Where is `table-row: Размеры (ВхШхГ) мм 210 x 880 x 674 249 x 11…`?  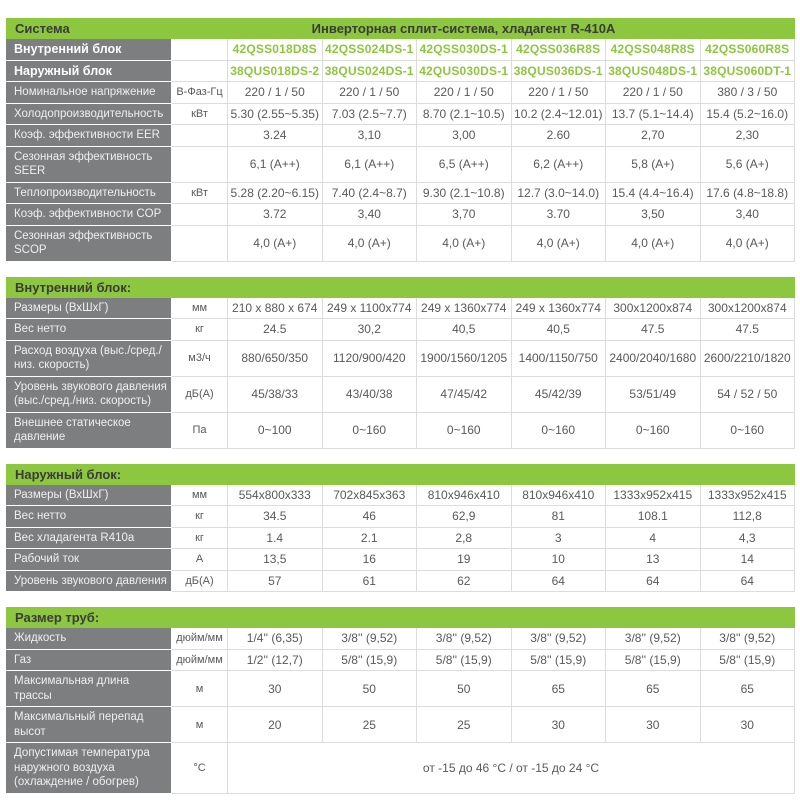 table-row: Размеры (ВхШхГ) мм 210 x 880 x 674 249 x 11… is located at coordinates (400, 308).